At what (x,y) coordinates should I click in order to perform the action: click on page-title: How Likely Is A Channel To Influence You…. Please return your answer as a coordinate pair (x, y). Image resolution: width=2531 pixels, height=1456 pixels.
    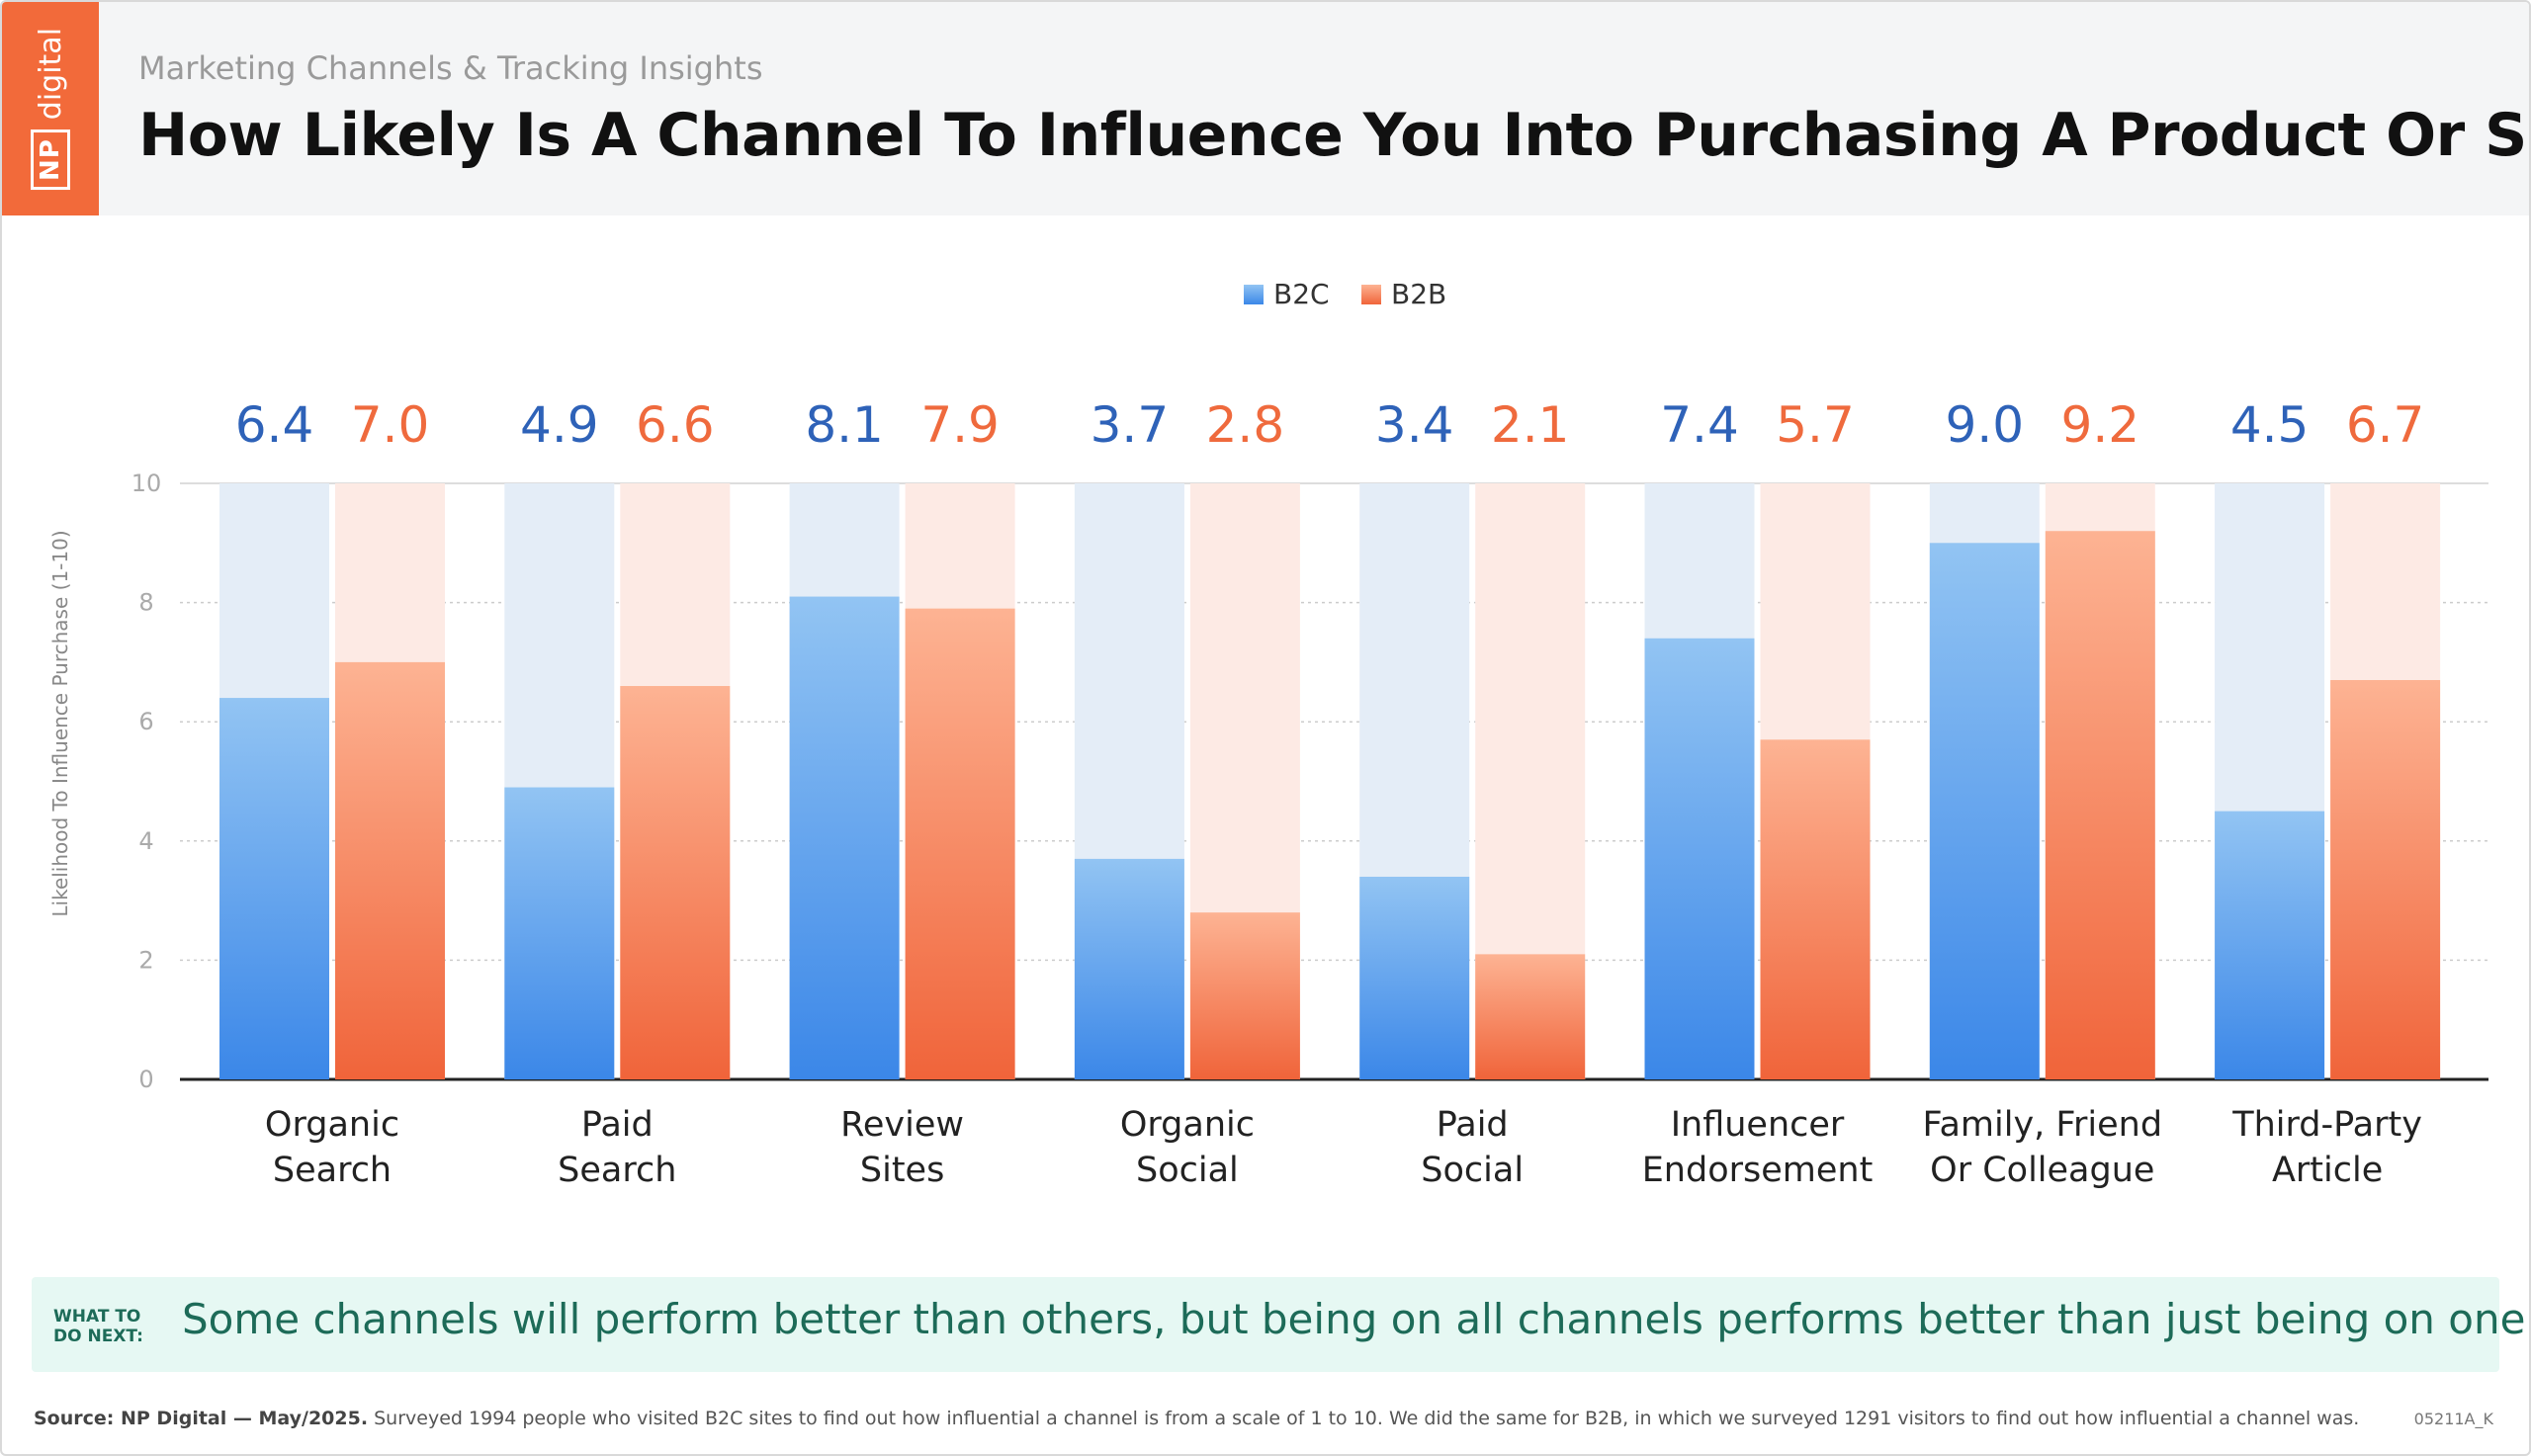
    Looking at the image, I should click on (1335, 135).